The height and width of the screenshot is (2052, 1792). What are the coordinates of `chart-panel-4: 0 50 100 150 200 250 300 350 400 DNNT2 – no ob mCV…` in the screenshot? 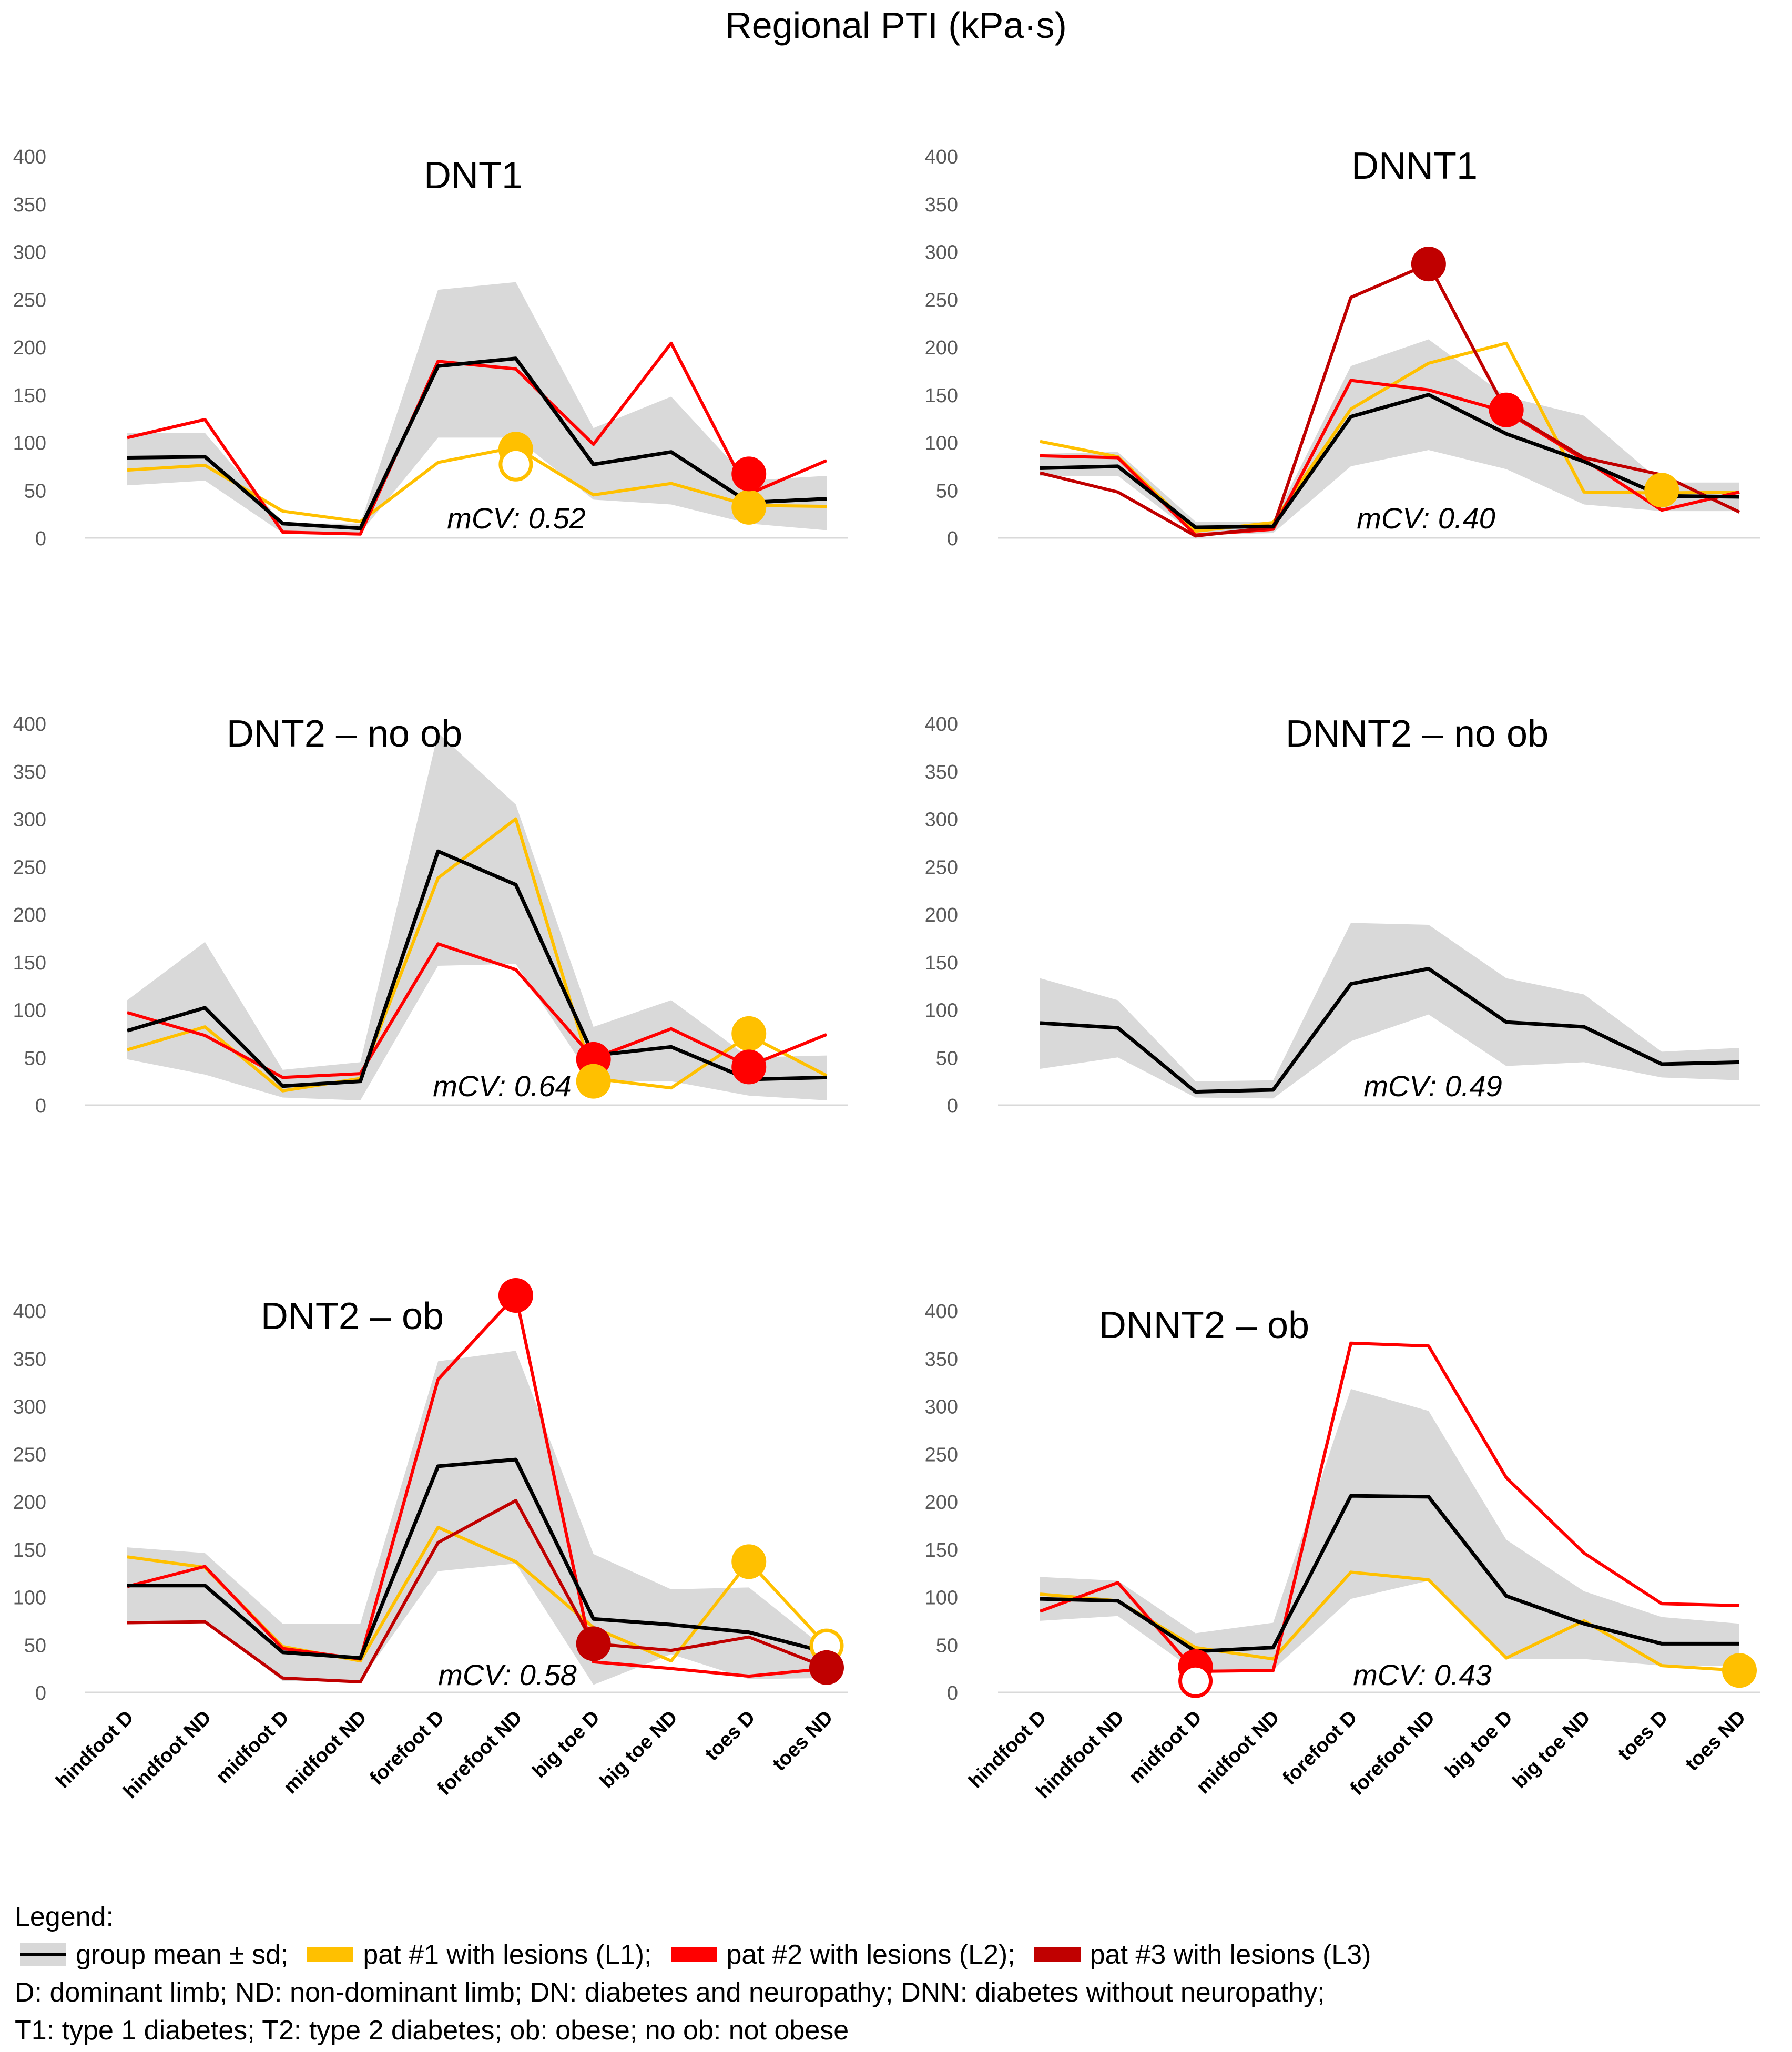 It's located at (1342, 915).